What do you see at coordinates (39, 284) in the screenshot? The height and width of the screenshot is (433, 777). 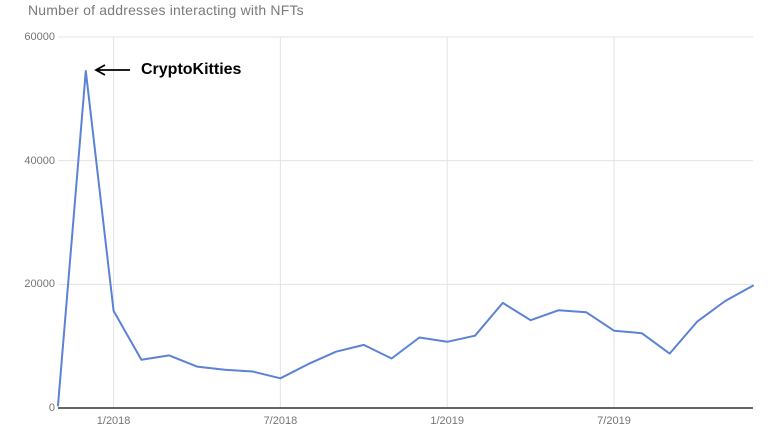 I see `y-axis-tick-label: 20000` at bounding box center [39, 284].